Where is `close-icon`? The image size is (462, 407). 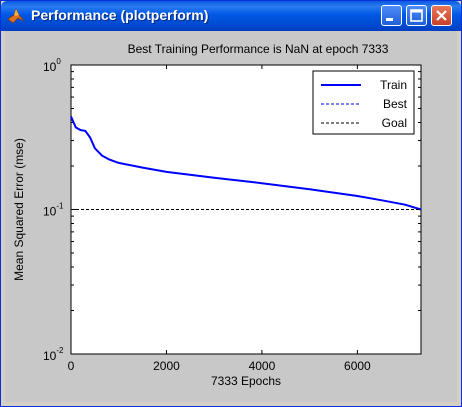 close-icon is located at coordinates (441, 15).